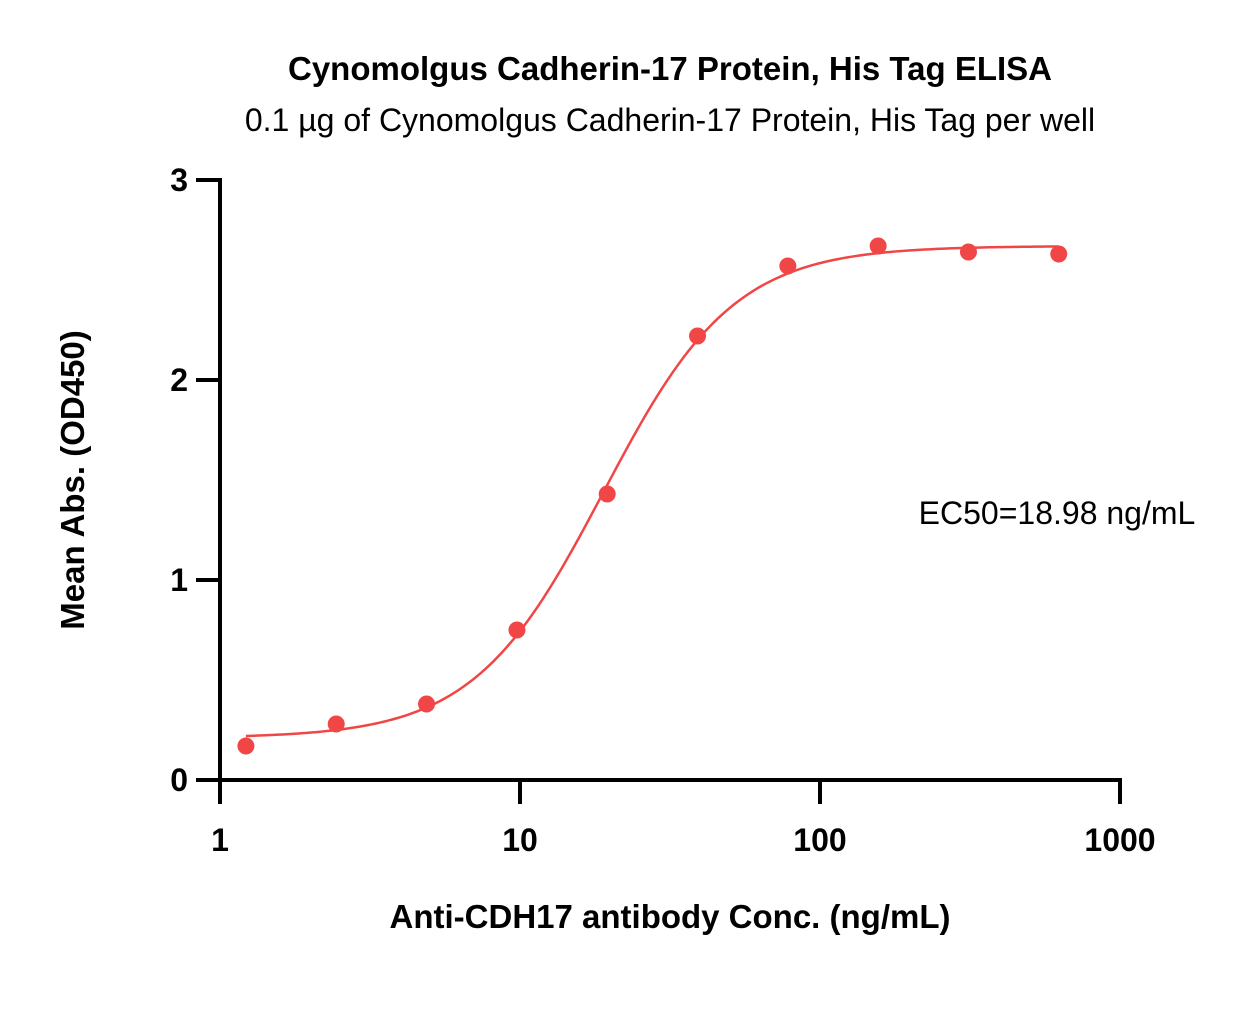  I want to click on x-axis-label: Anti-CDH17 antibody Conc. (ng/mL), so click(670, 916).